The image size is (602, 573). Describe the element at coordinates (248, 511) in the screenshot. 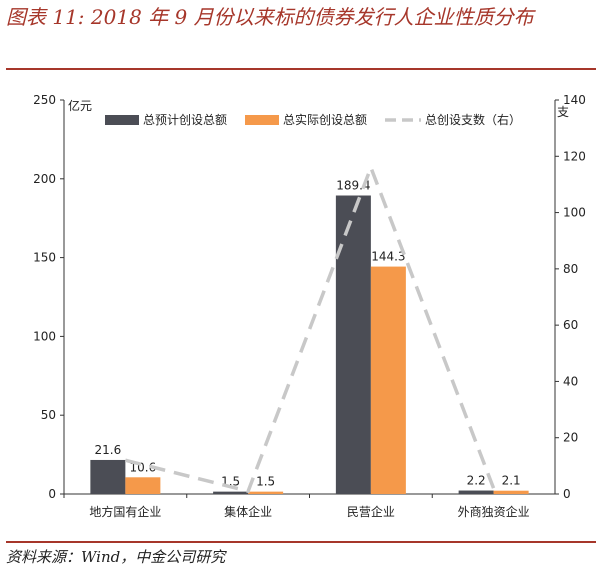

I see `x-tick-label: 集体企业` at that location.